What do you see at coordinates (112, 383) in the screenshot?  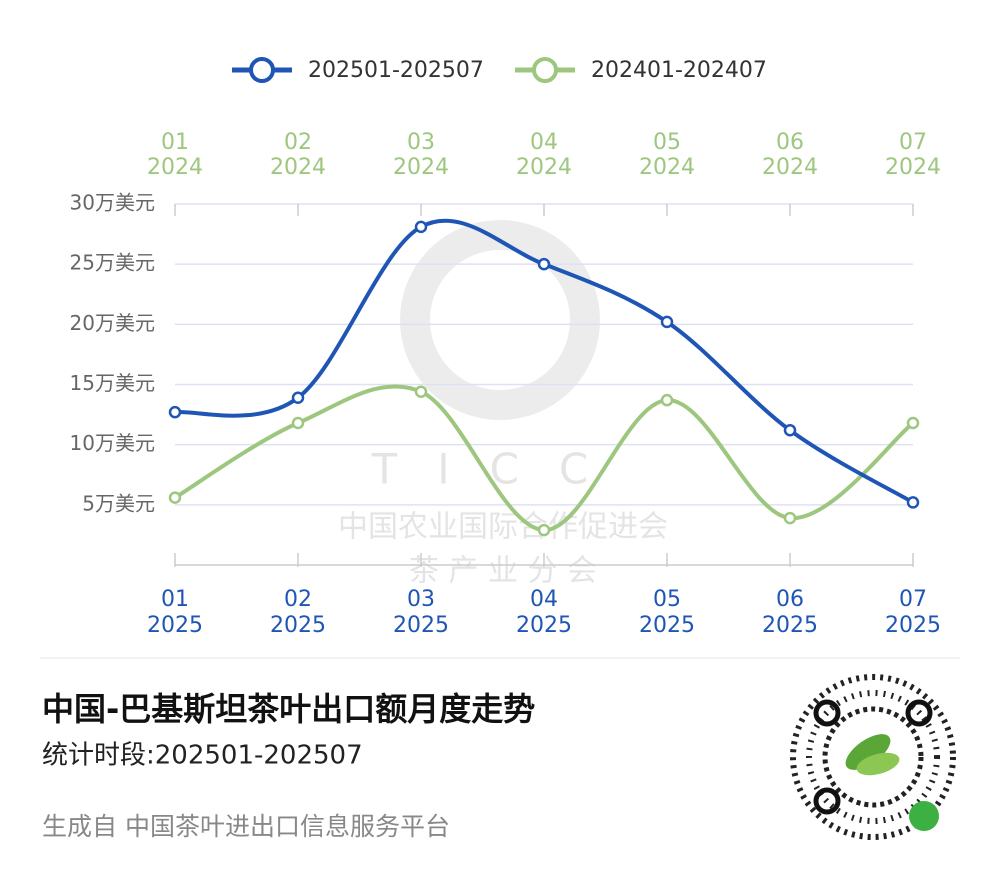 I see `y-tick-label: 15万美元` at bounding box center [112, 383].